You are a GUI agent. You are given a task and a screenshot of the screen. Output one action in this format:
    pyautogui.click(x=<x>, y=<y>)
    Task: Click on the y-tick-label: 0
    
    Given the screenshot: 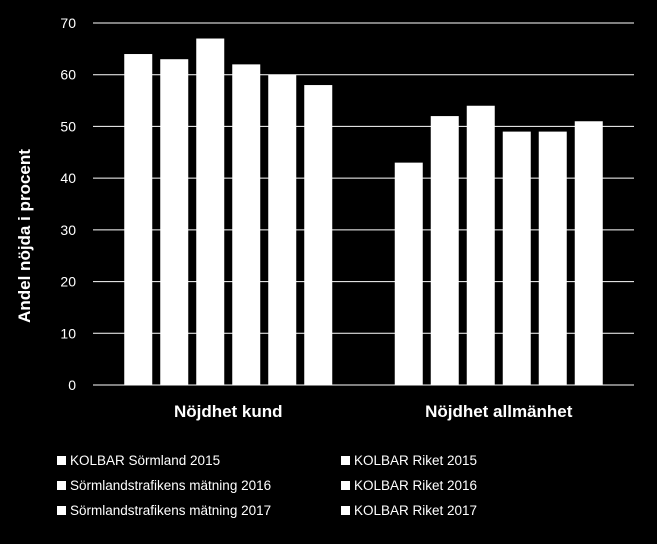 What is the action you would take?
    pyautogui.click(x=72, y=385)
    